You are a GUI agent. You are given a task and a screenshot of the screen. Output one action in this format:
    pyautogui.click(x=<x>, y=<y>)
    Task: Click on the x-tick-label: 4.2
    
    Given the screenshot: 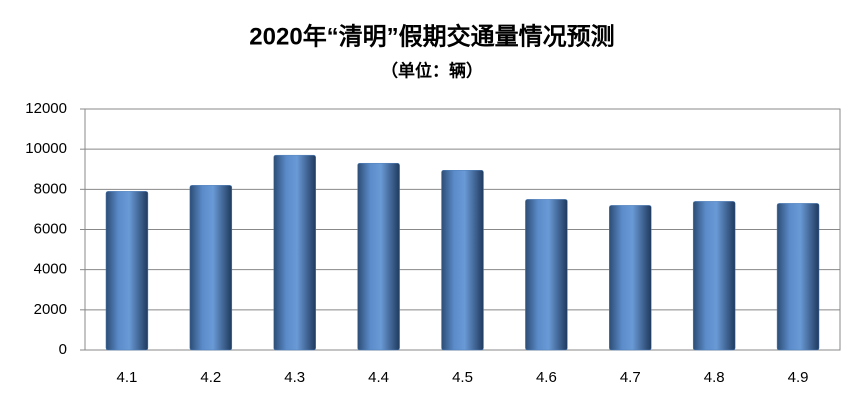 What is the action you would take?
    pyautogui.click(x=210, y=377)
    